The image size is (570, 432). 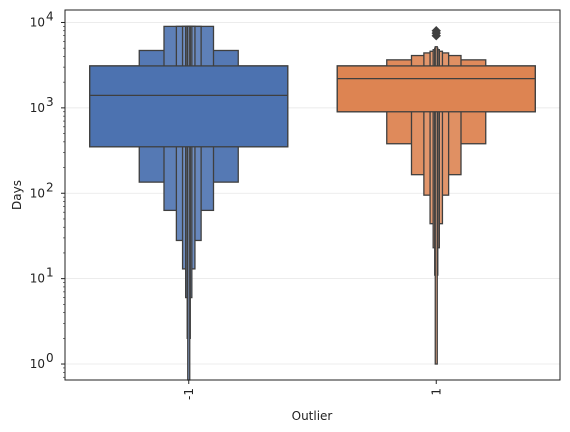 What do you see at coordinates (50, 273) in the screenshot?
I see `y-tick-exponent: 1` at bounding box center [50, 273].